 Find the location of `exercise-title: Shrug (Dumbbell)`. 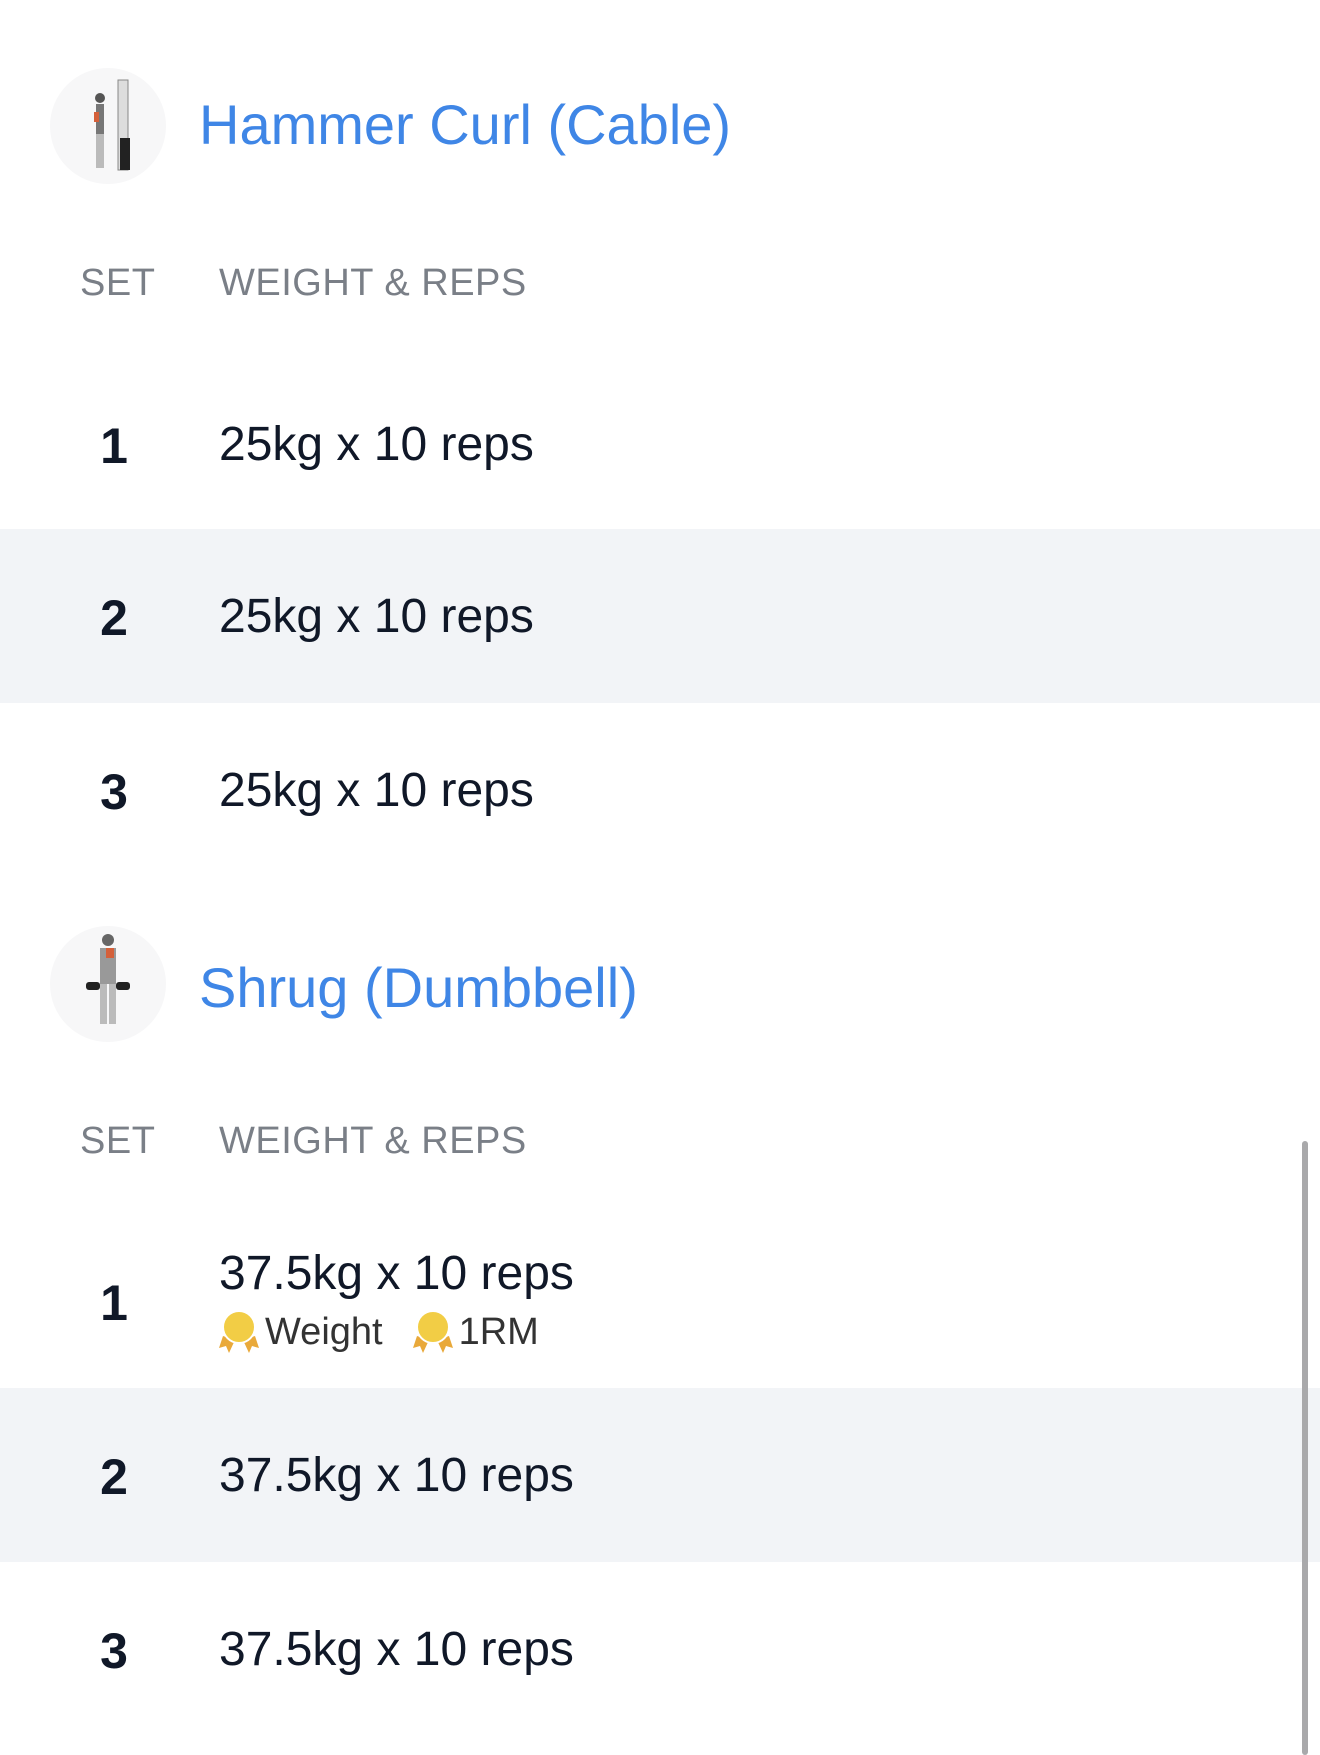

exercise-title: Shrug (Dumbbell) is located at coordinates (418, 987).